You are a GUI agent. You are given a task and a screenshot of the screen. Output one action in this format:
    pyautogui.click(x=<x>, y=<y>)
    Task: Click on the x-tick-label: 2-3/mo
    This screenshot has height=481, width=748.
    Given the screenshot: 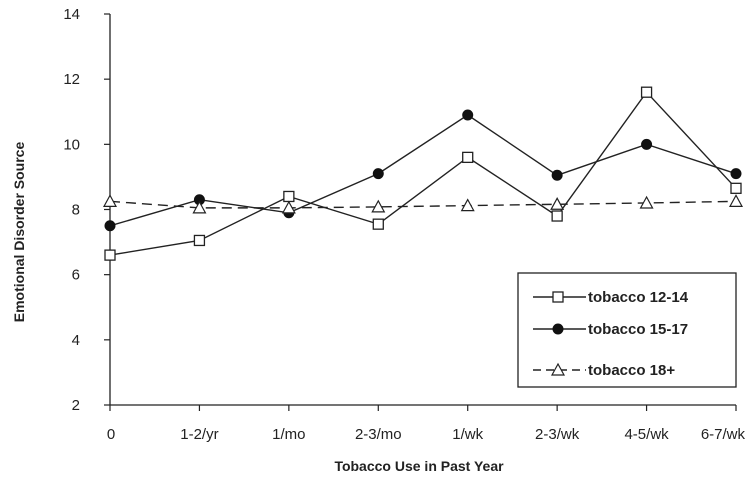 What is the action you would take?
    pyautogui.click(x=378, y=434)
    